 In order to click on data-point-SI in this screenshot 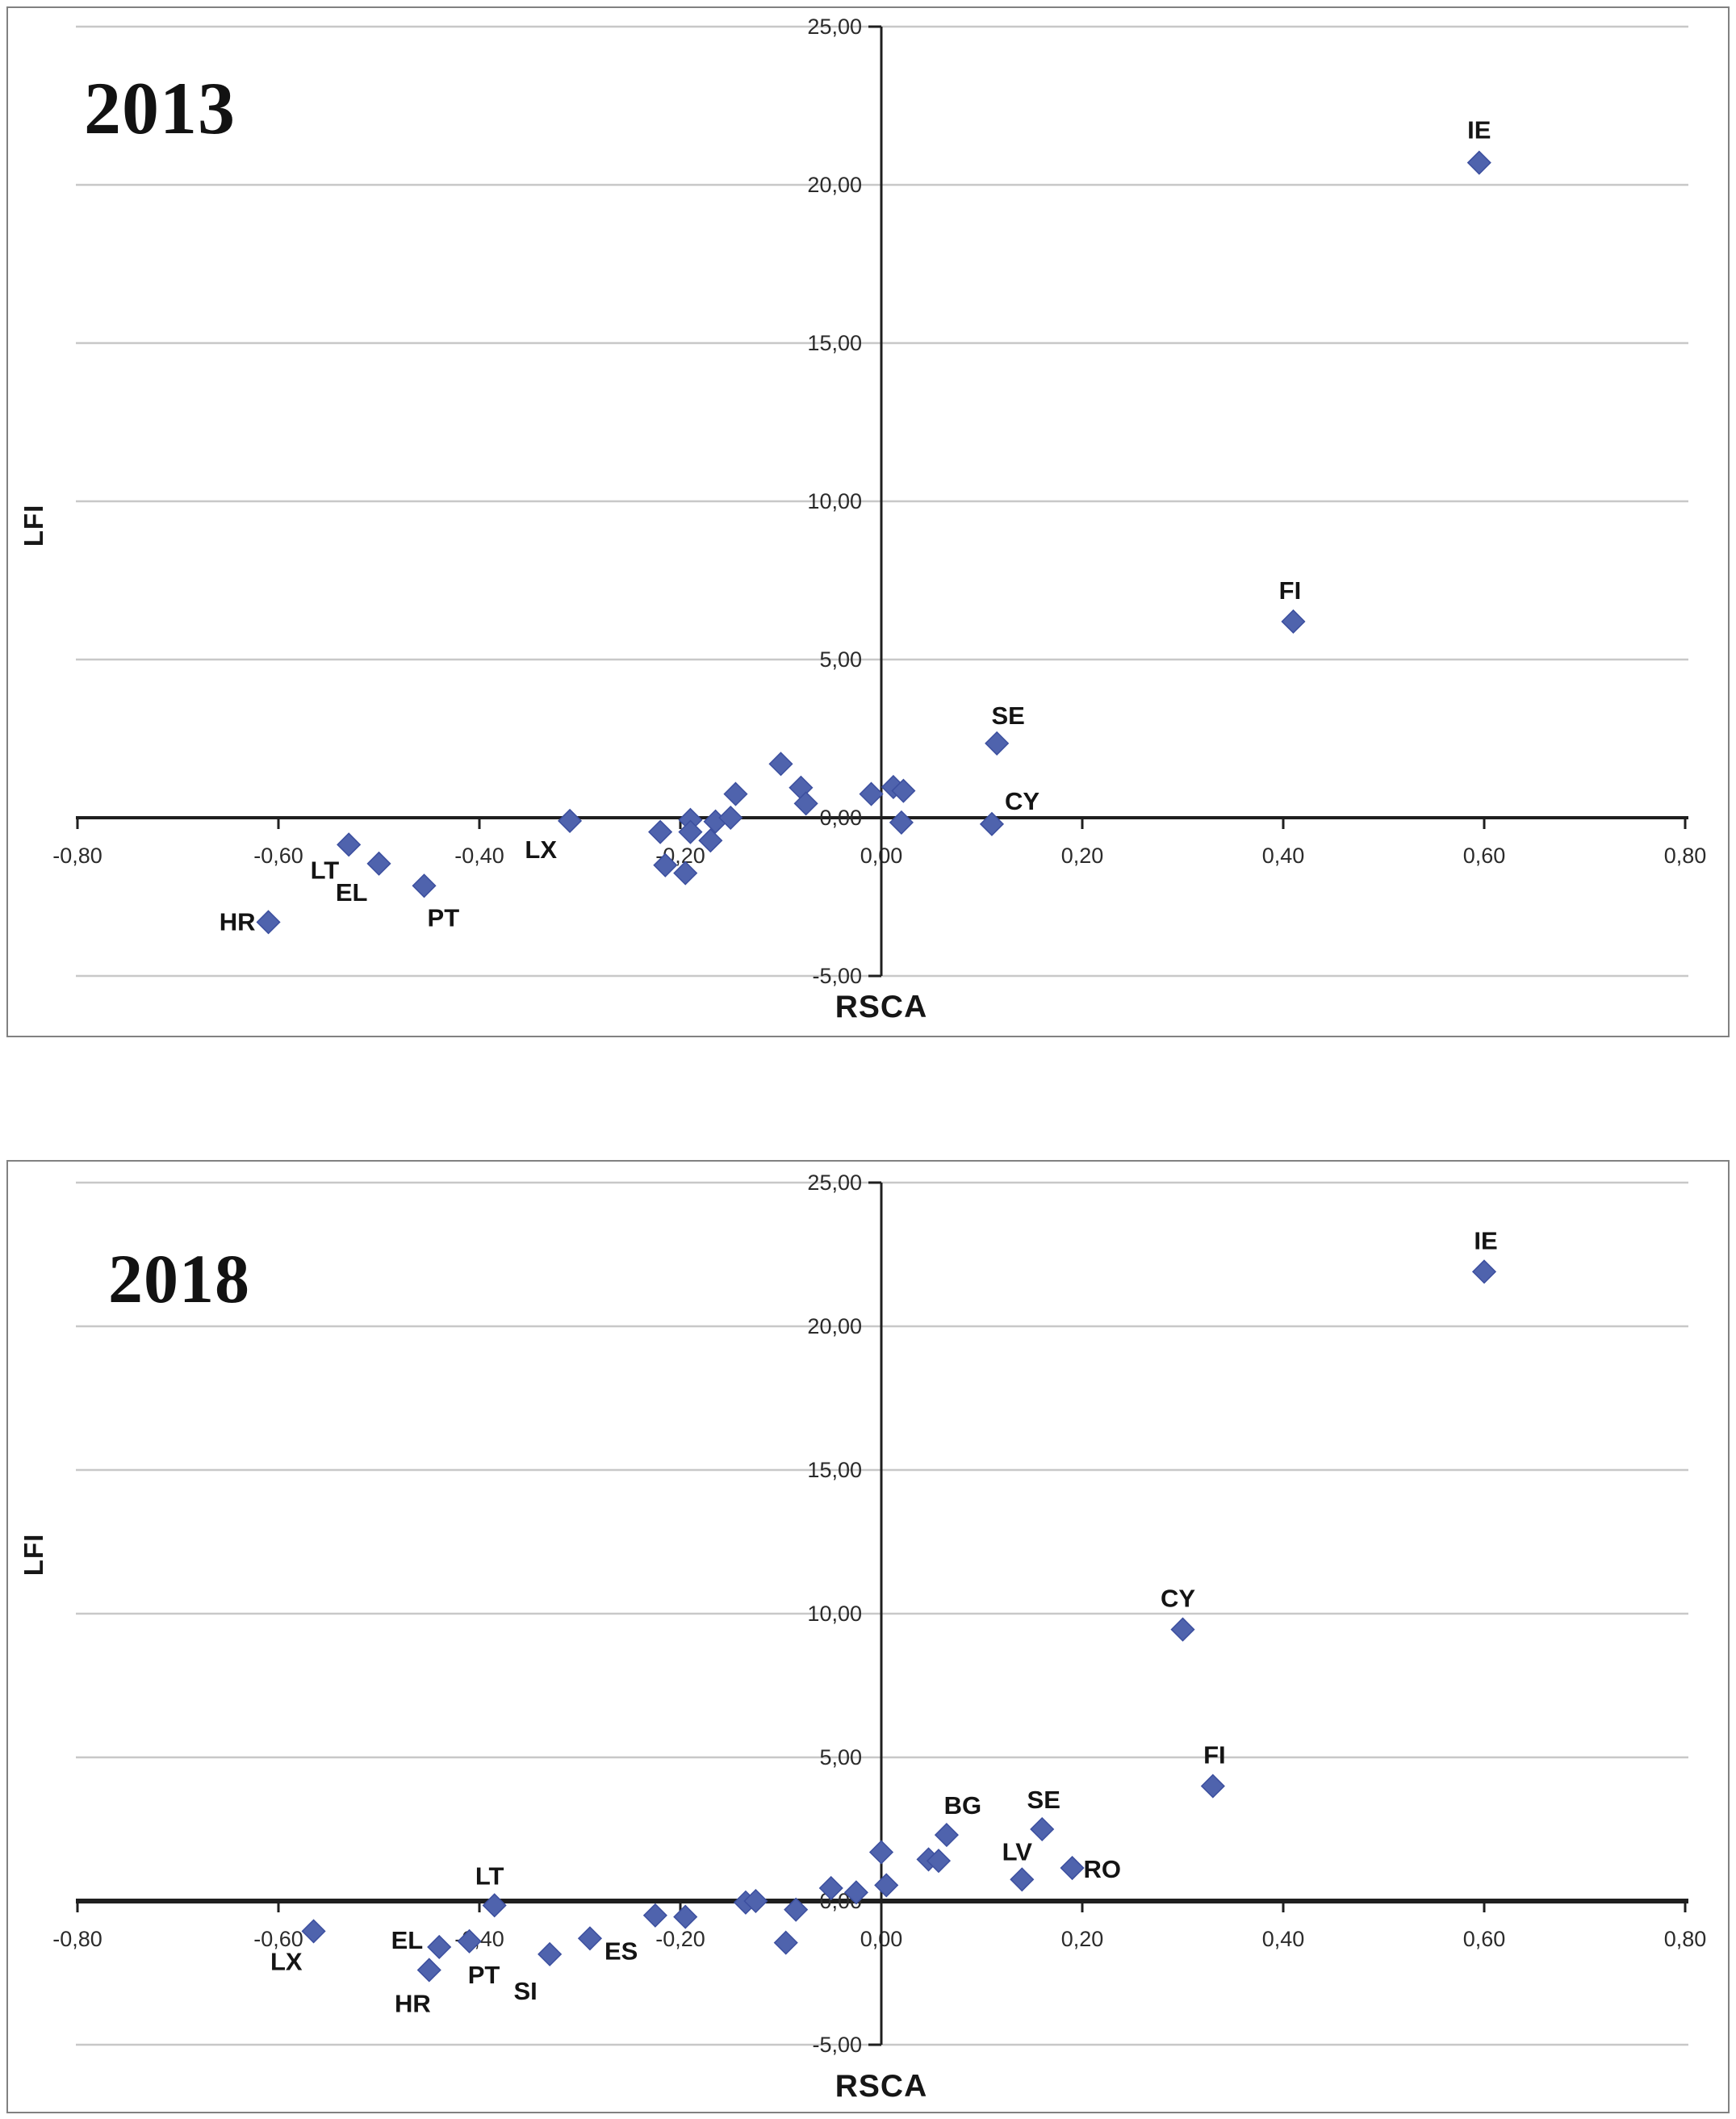, I will do `click(550, 1953)`.